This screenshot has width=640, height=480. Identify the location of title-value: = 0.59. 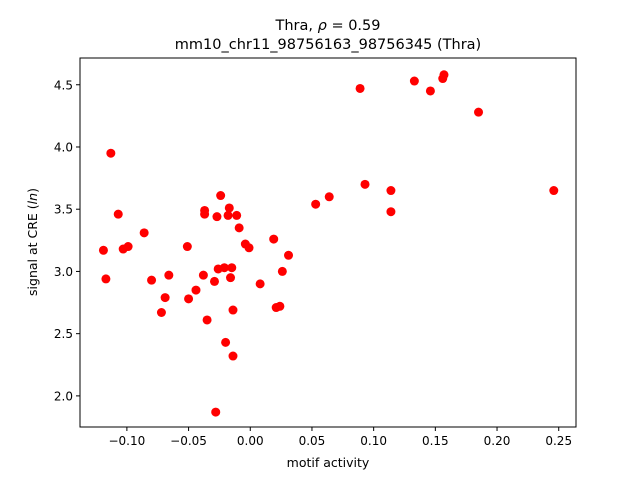
(354, 26).